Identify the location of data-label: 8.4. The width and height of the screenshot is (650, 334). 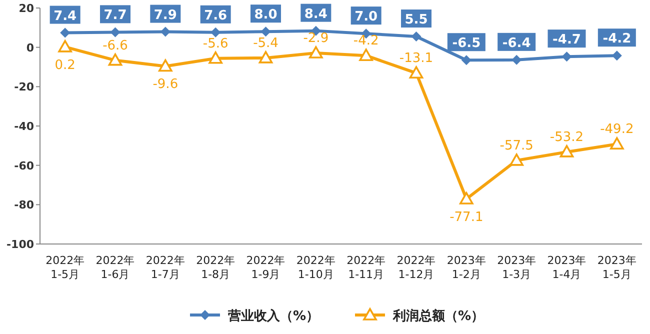
(316, 14).